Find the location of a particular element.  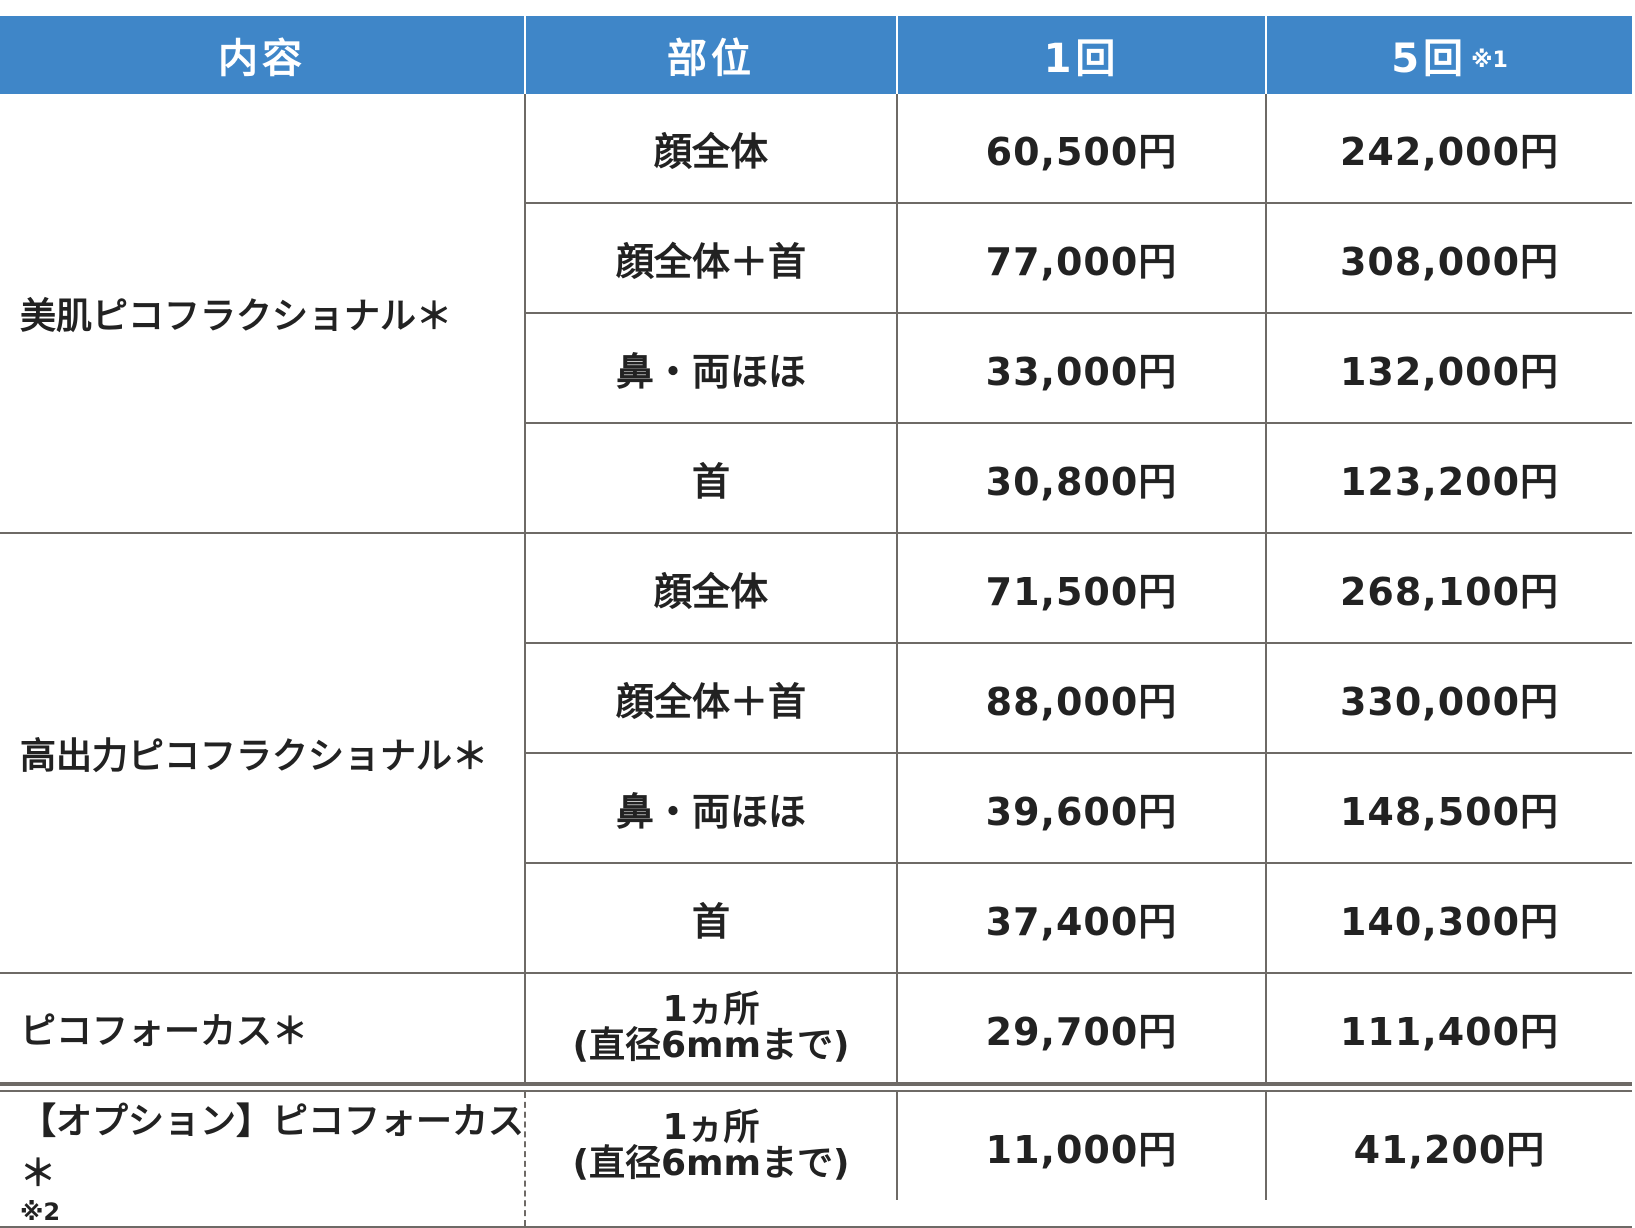

price-five: 242,000円 is located at coordinates (1449, 151).